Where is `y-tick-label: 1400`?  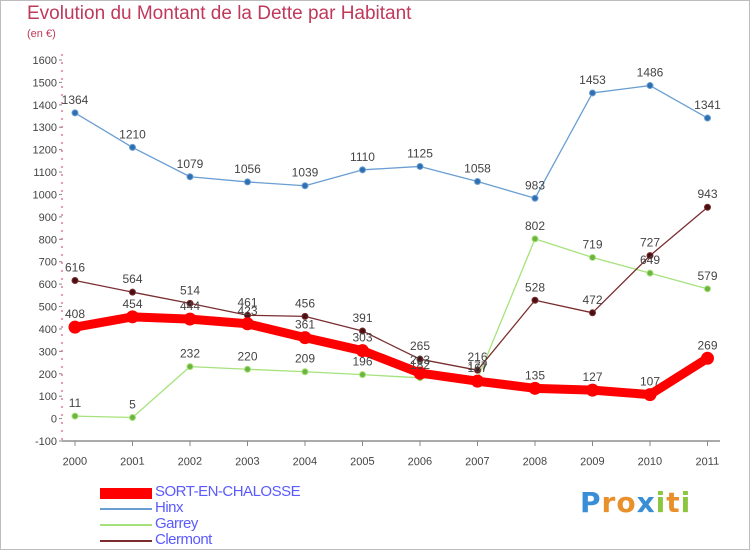 y-tick-label: 1400 is located at coordinates (45, 106).